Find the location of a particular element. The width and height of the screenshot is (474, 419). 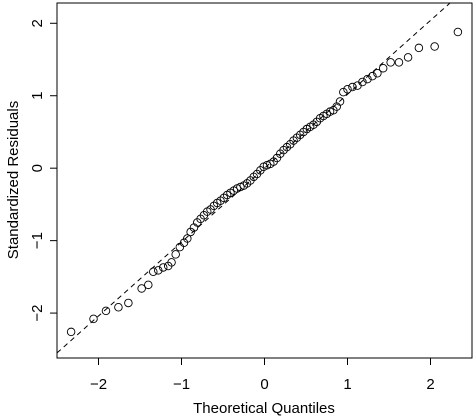

y-axis-label: Standardized Residuals is located at coordinates (13, 180).